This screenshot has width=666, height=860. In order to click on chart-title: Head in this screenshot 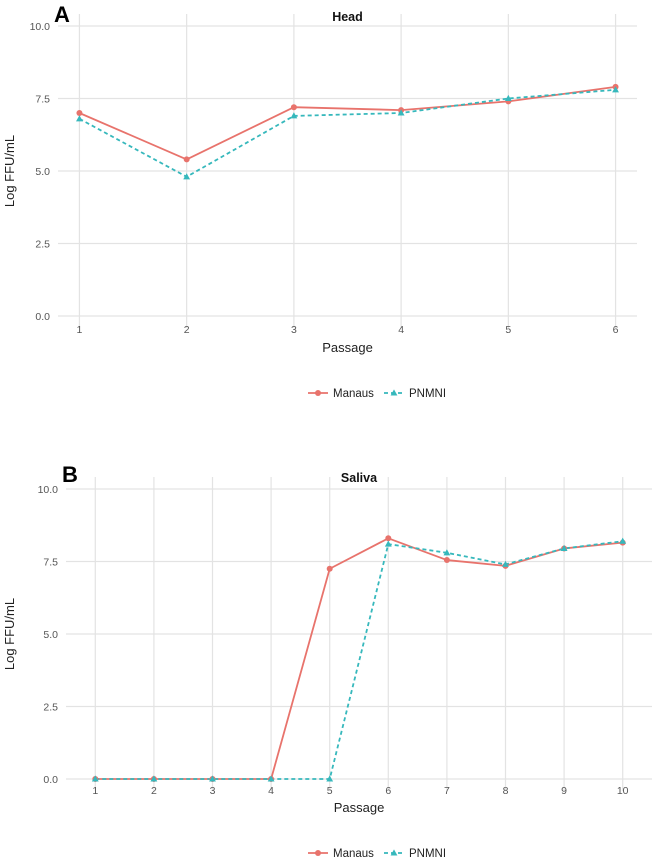, I will do `click(347, 17)`.